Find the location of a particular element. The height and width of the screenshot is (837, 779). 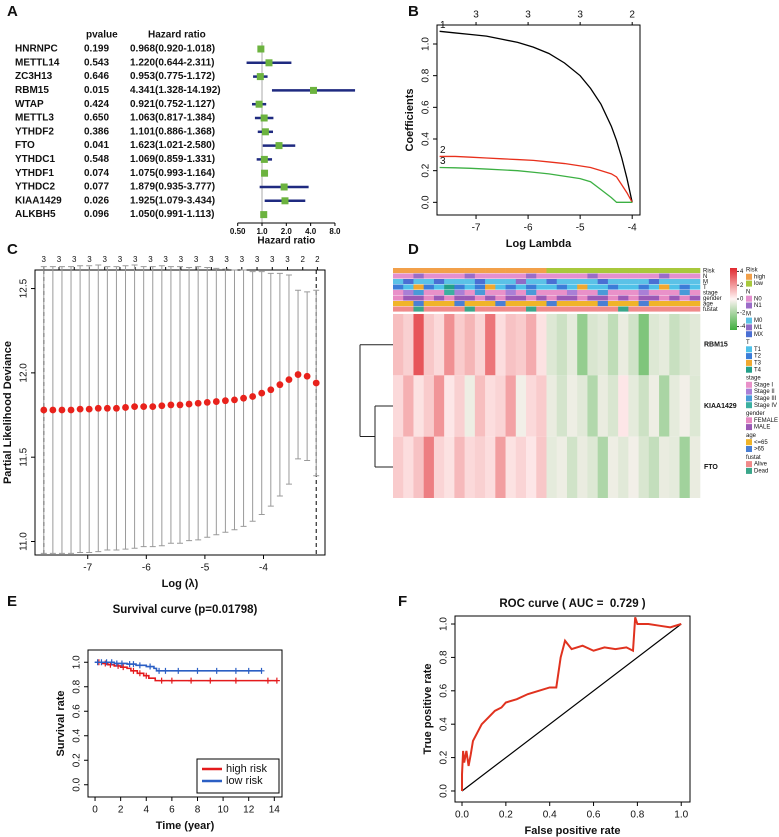

legend-label: T2 is located at coordinates (758, 357).